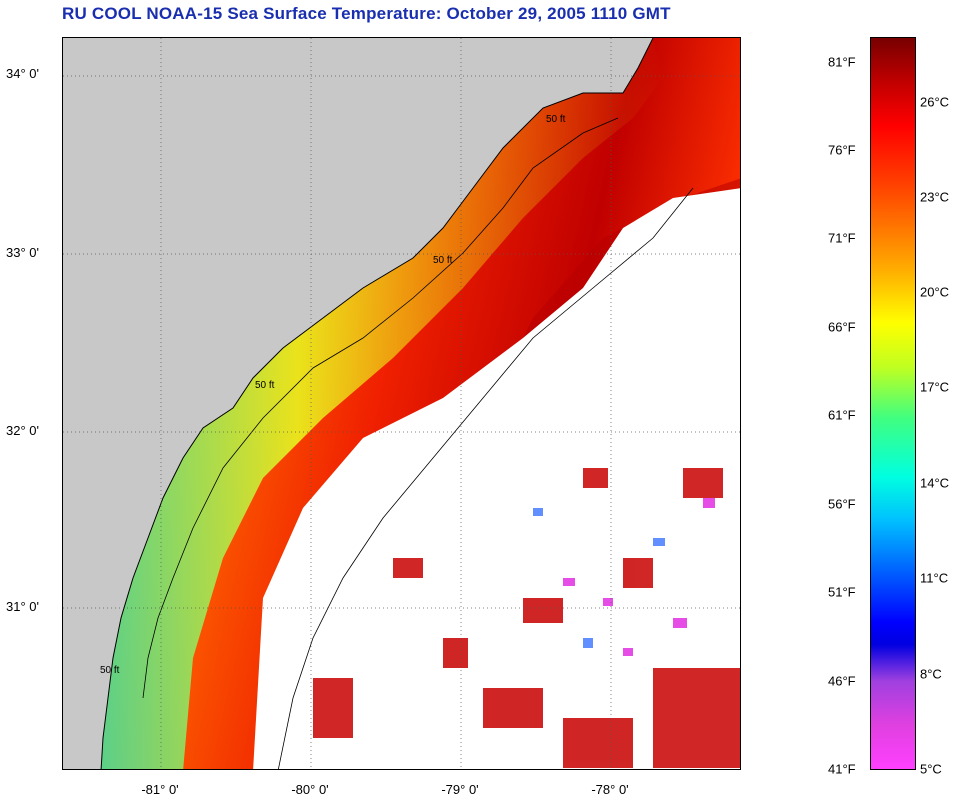 The height and width of the screenshot is (801, 960). Describe the element at coordinates (935, 102) in the screenshot. I see `colorbar-c-label: 26°C` at that location.